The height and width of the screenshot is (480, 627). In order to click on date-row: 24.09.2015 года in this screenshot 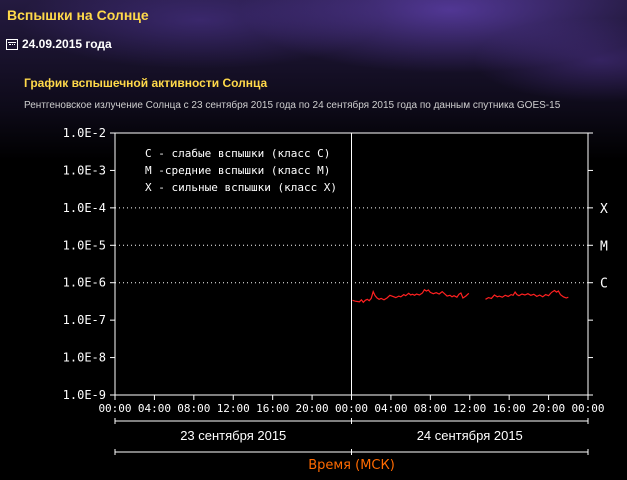, I will do `click(59, 44)`.